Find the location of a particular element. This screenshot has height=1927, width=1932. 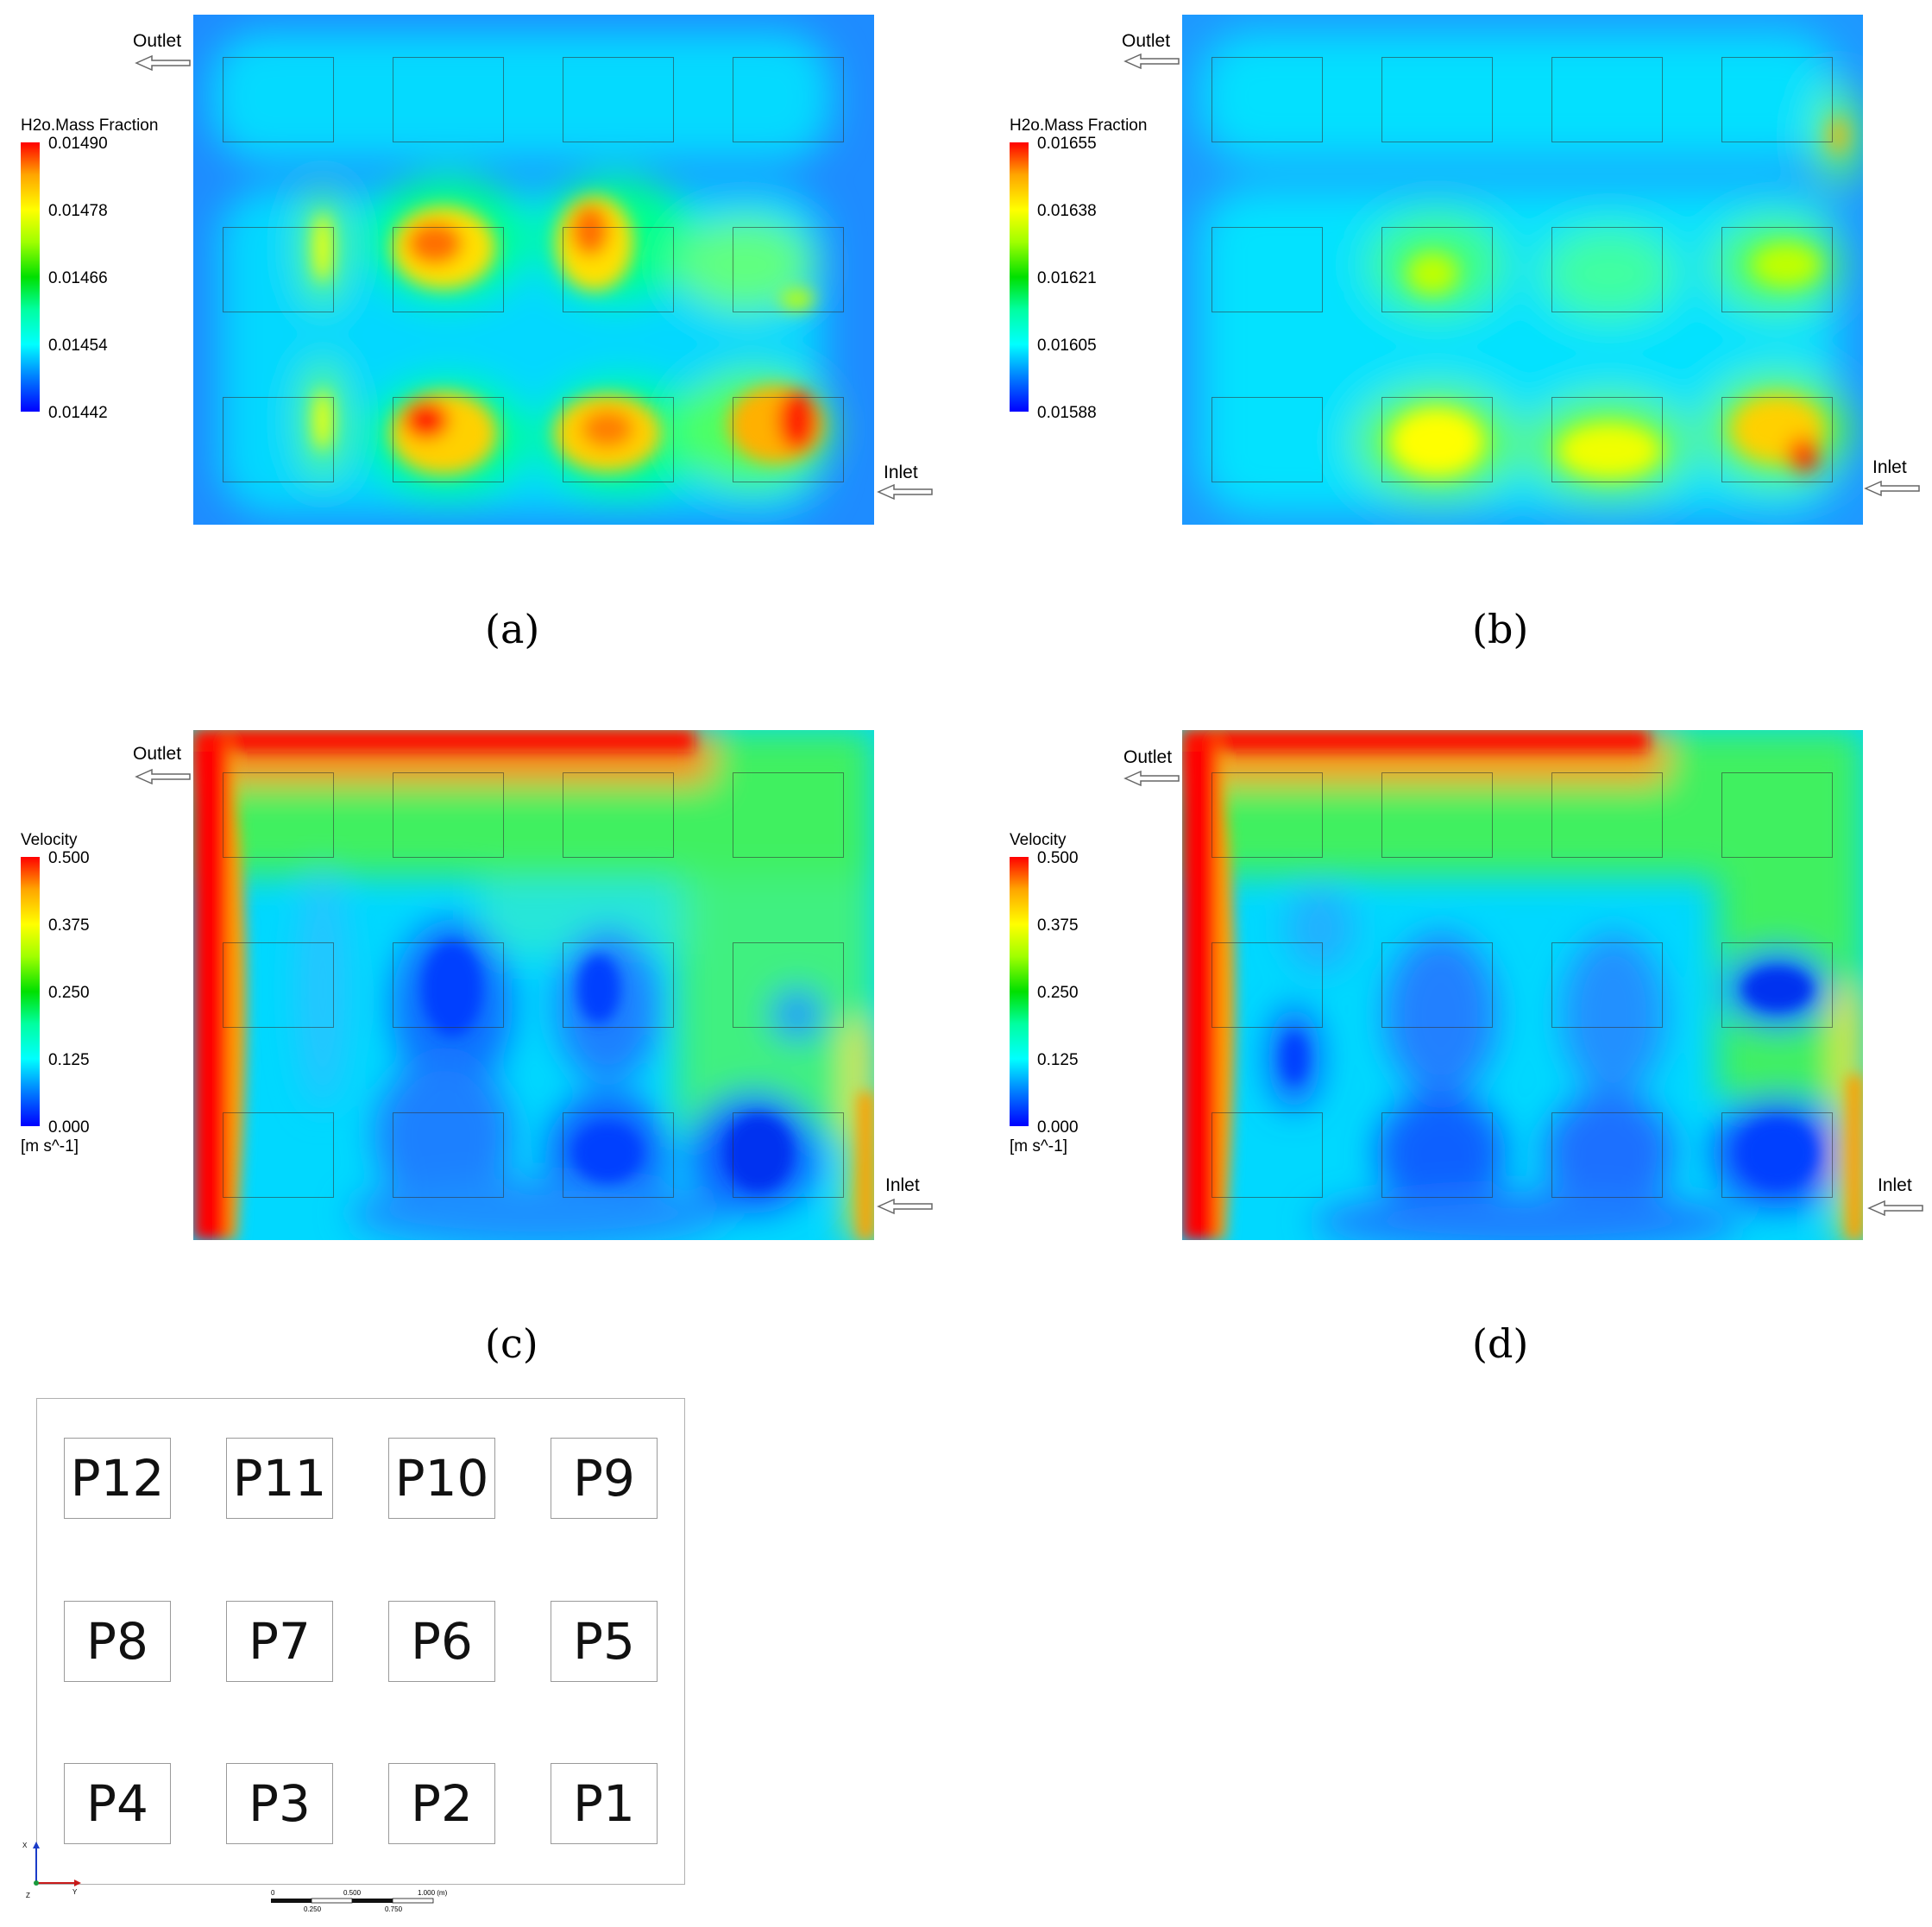

plate-label-box: P9 is located at coordinates (604, 1479).